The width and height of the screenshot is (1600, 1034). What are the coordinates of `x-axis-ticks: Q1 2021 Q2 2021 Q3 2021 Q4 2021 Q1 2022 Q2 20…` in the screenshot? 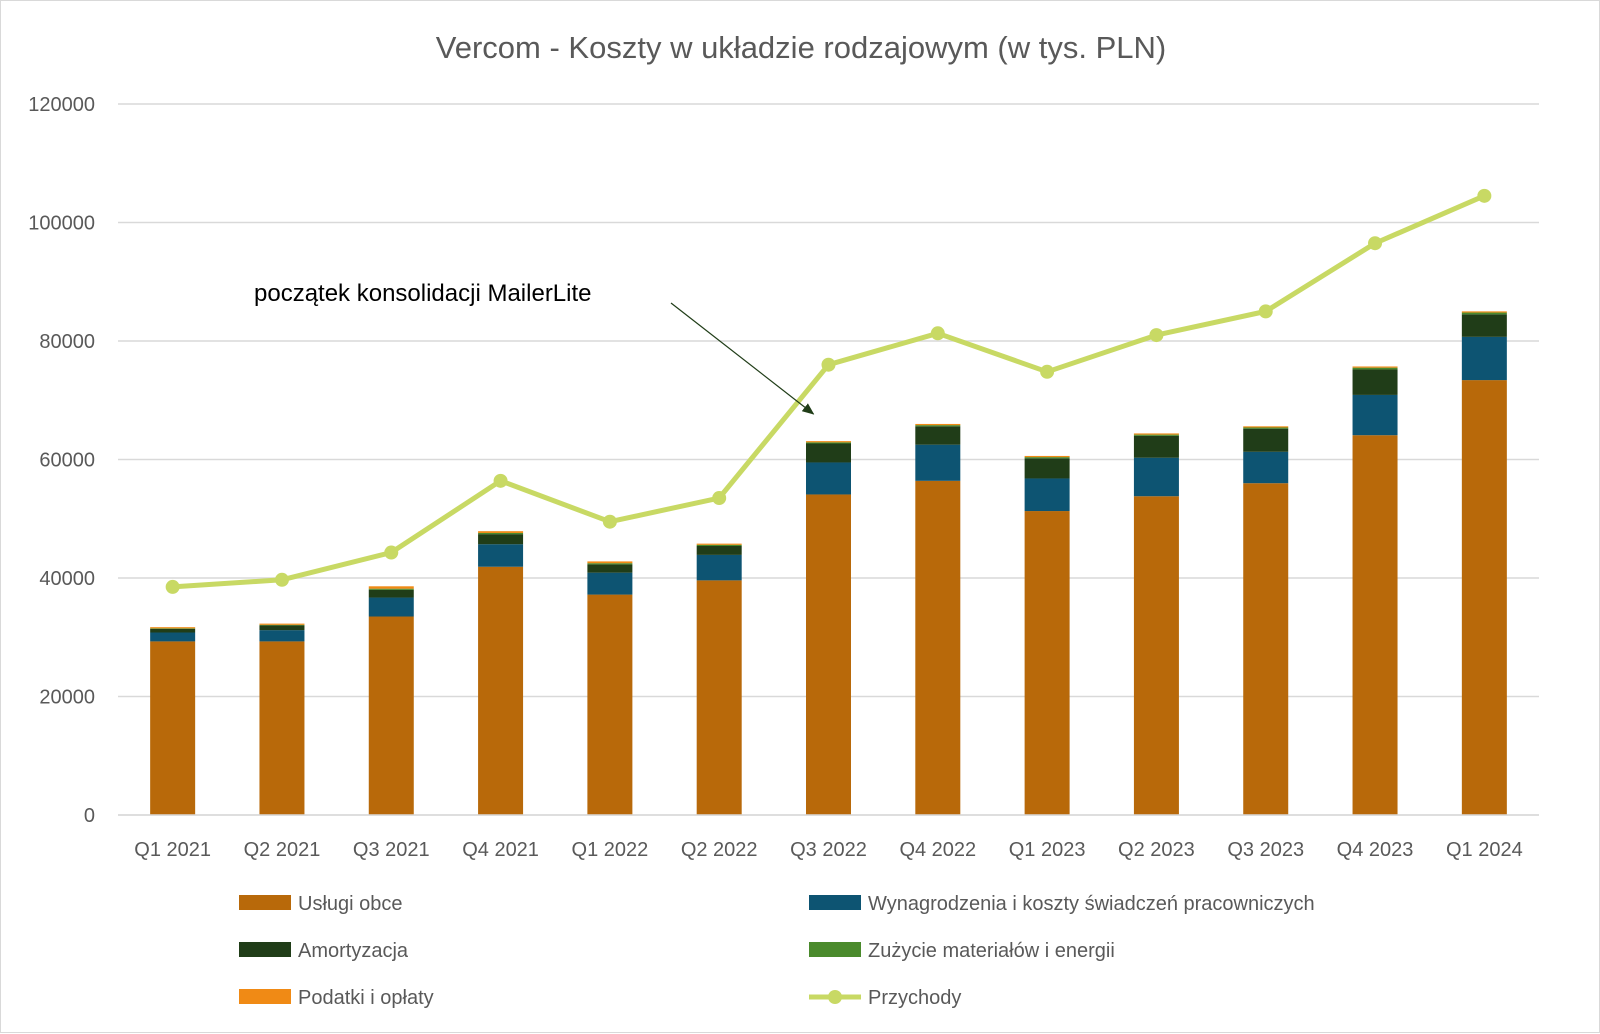 It's located at (828, 837).